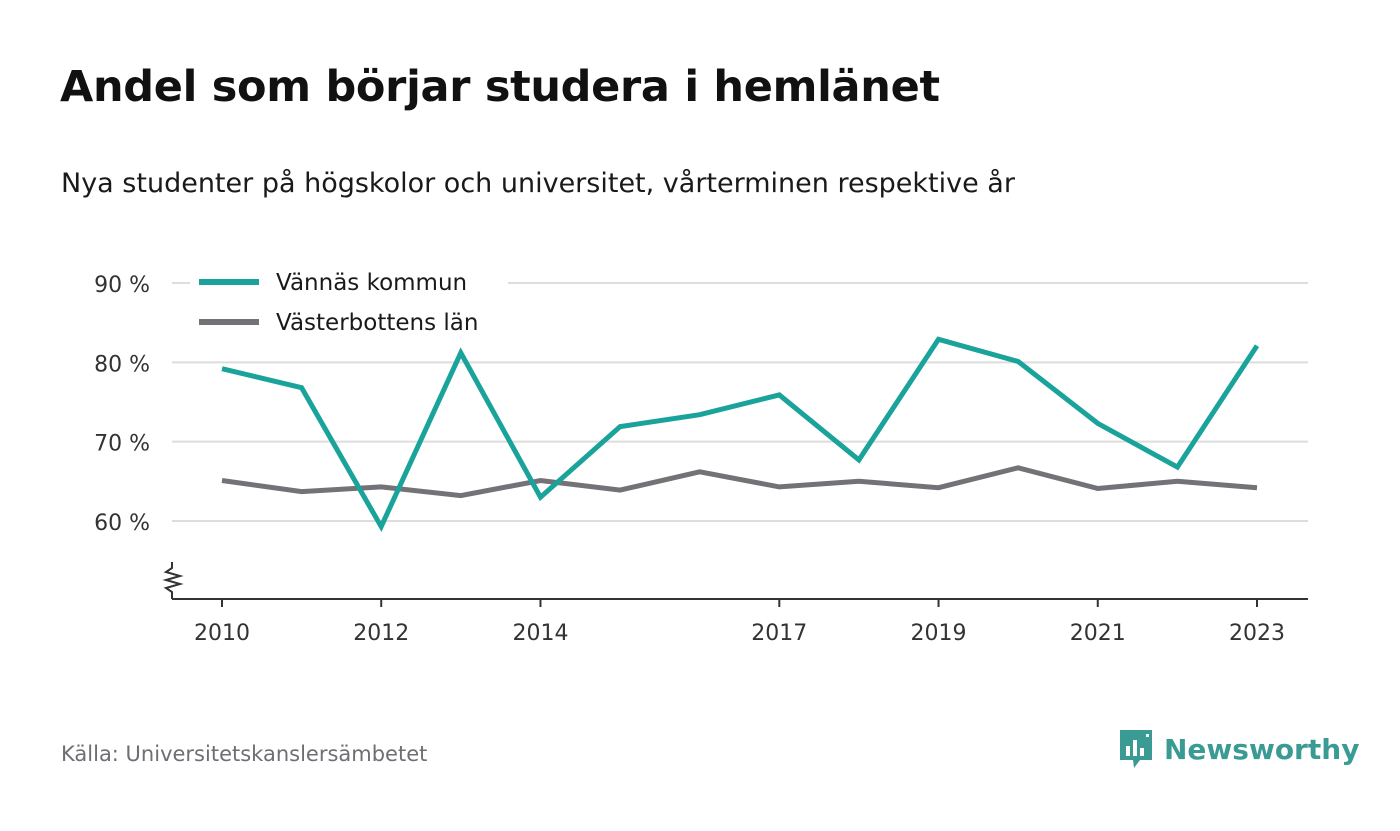 The width and height of the screenshot is (1400, 831). What do you see at coordinates (1098, 633) in the screenshot?
I see `x-tick-label: 2021` at bounding box center [1098, 633].